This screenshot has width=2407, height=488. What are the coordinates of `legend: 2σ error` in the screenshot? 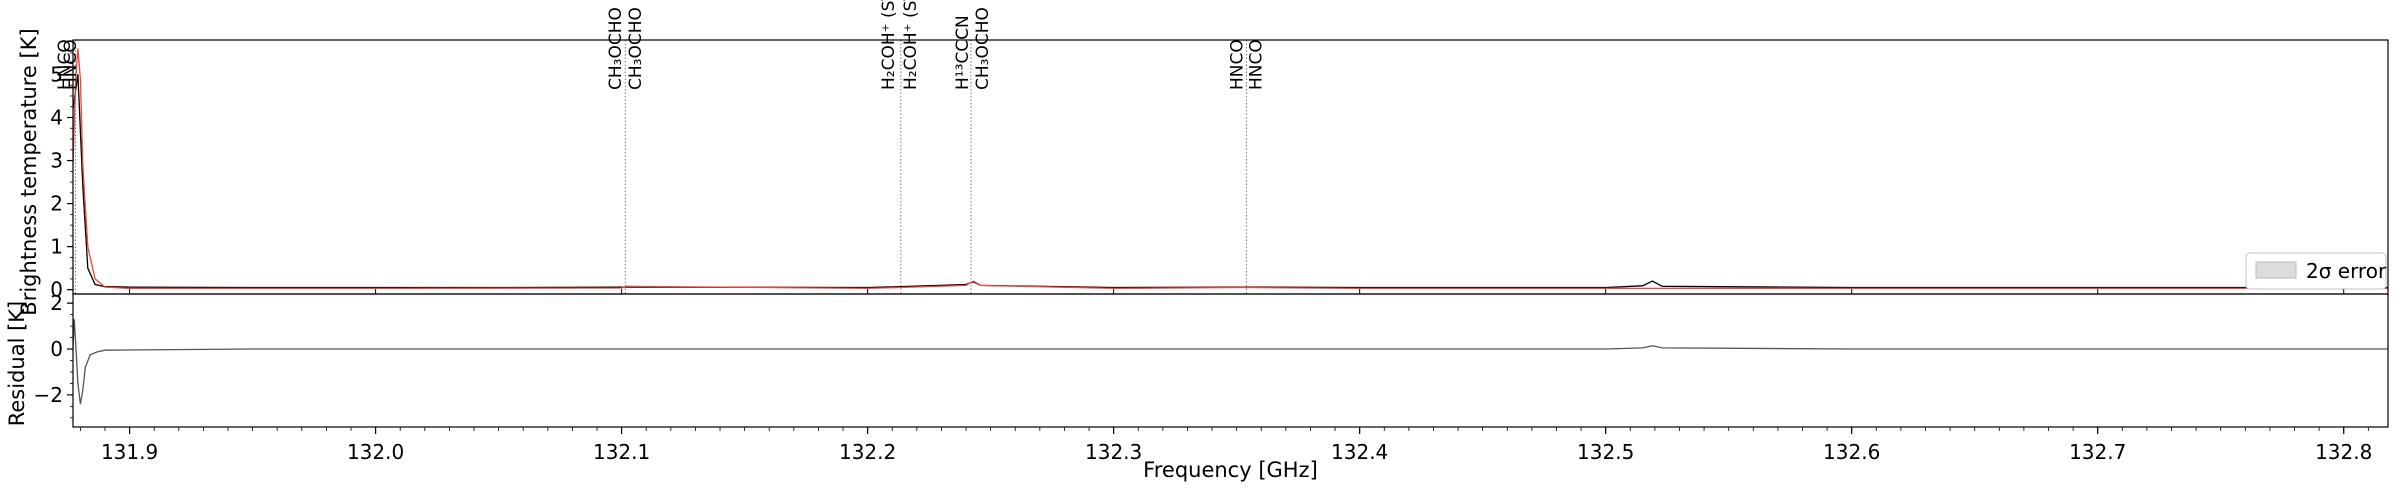 It's located at (2316, 271).